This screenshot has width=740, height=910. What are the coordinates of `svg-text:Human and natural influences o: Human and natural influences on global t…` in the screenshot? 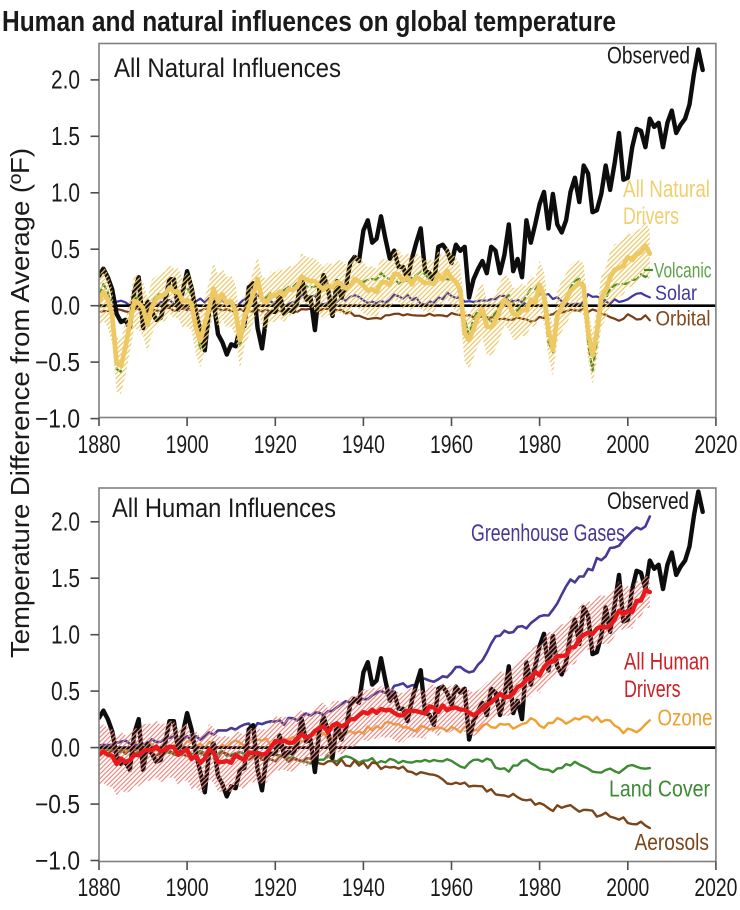 It's located at (309, 22).